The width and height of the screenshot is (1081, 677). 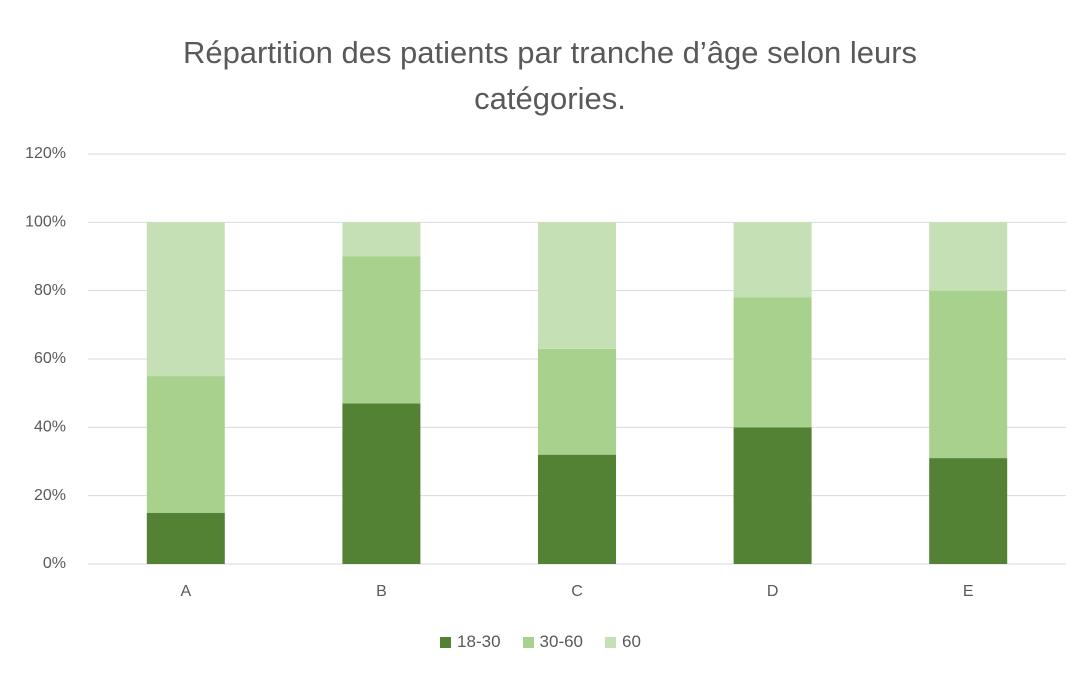 What do you see at coordinates (185, 591) in the screenshot?
I see `x-tick-label: A` at bounding box center [185, 591].